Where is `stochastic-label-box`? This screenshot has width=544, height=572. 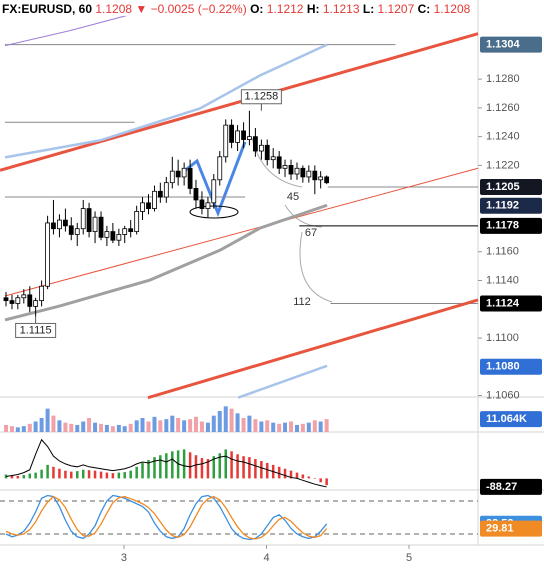
stochastic-label-box is located at coordinates (511, 528).